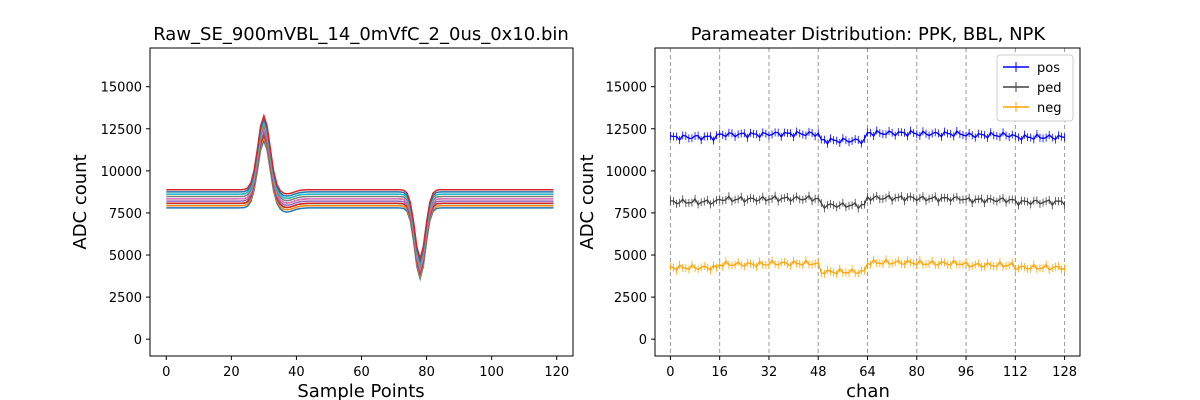 The height and width of the screenshot is (400, 1200). I want to click on x-tick-label: 60, so click(361, 372).